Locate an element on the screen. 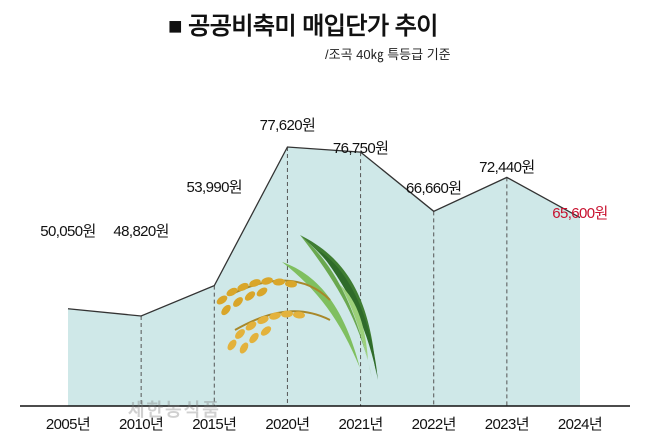 The width and height of the screenshot is (650, 442). x-tick-label: 2022년 is located at coordinates (434, 424).